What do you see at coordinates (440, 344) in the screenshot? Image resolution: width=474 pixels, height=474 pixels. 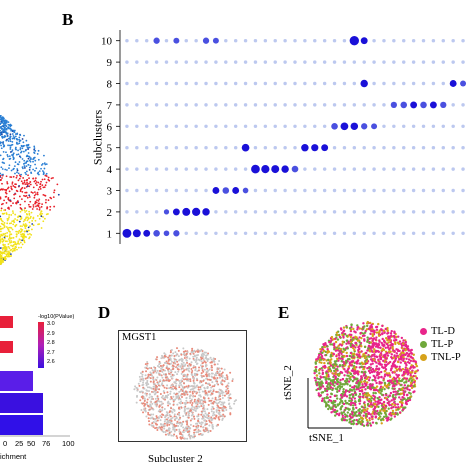 I see `tsne-legend: TL-D TL-P TNL-P` at bounding box center [440, 344].